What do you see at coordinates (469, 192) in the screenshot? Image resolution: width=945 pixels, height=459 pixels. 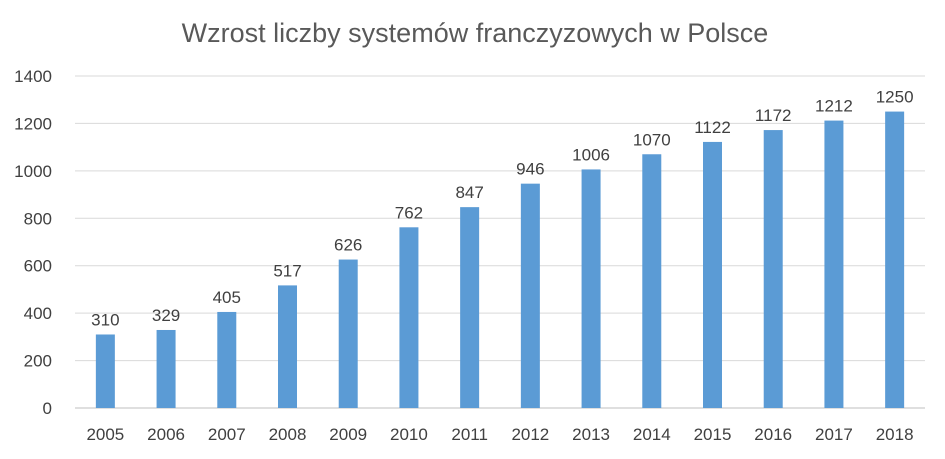 I see `data-label: 847` at bounding box center [469, 192].